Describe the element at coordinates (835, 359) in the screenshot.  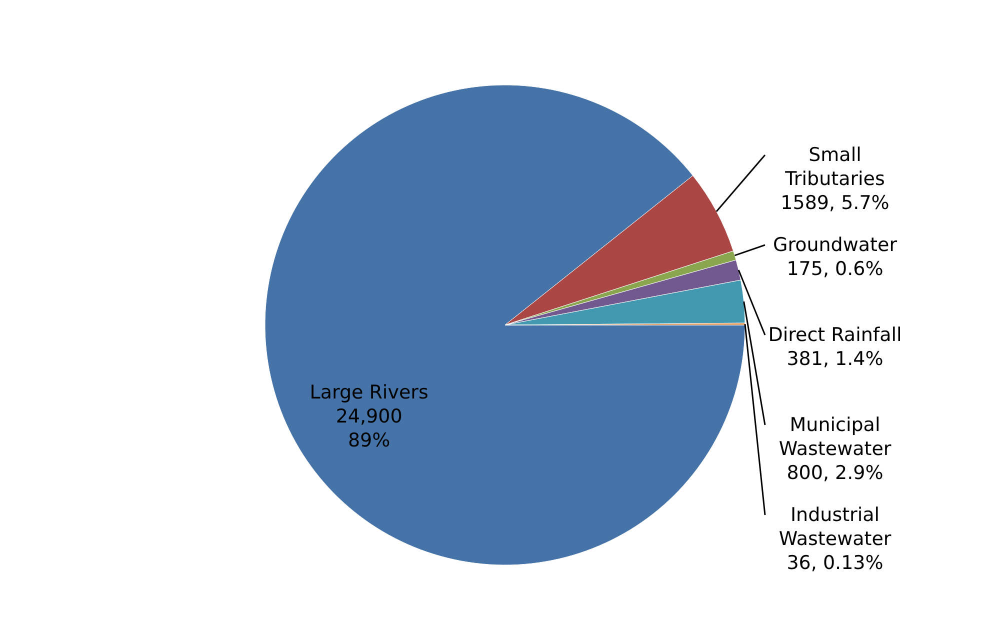
I see `data-label: 381, 1.4%` at that location.